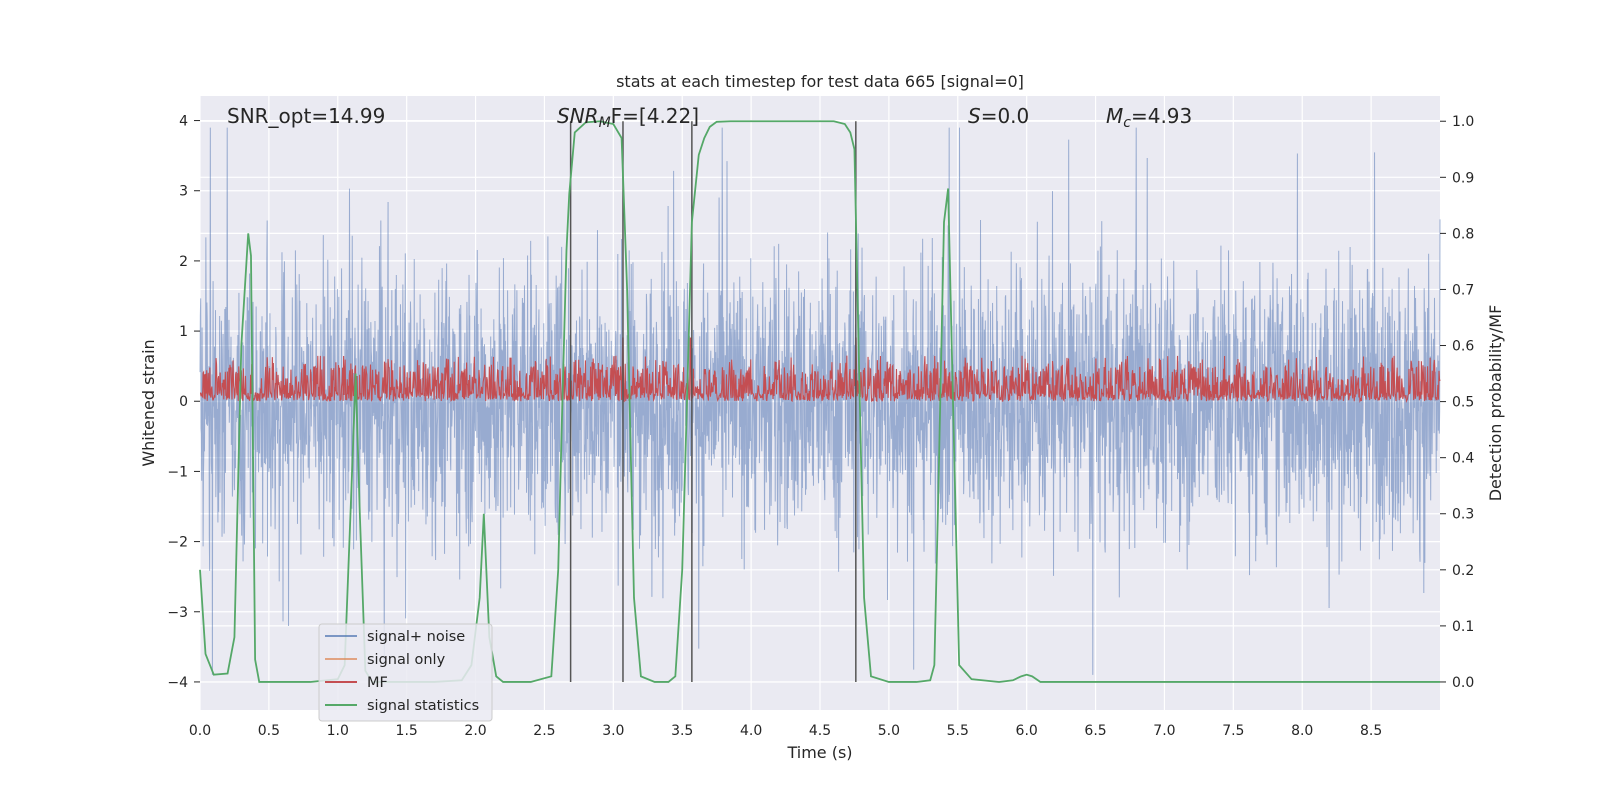  I want to click on x-tick-label: 0.0, so click(200, 731).